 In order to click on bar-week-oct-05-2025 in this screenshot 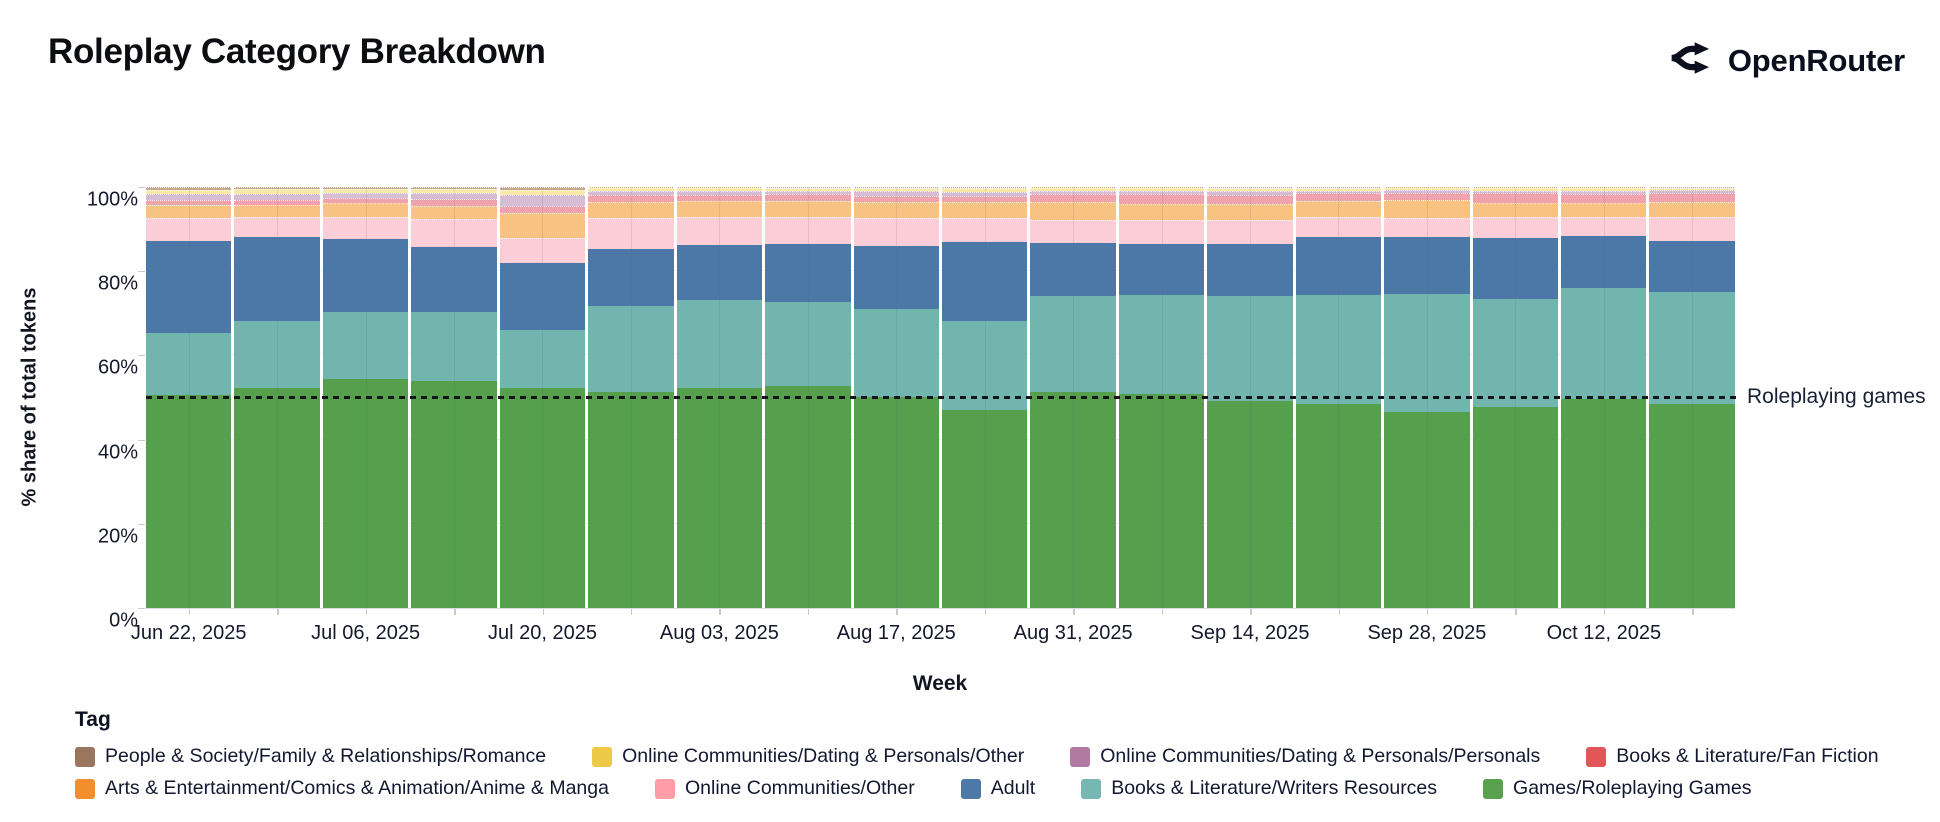, I will do `click(1515, 397)`.